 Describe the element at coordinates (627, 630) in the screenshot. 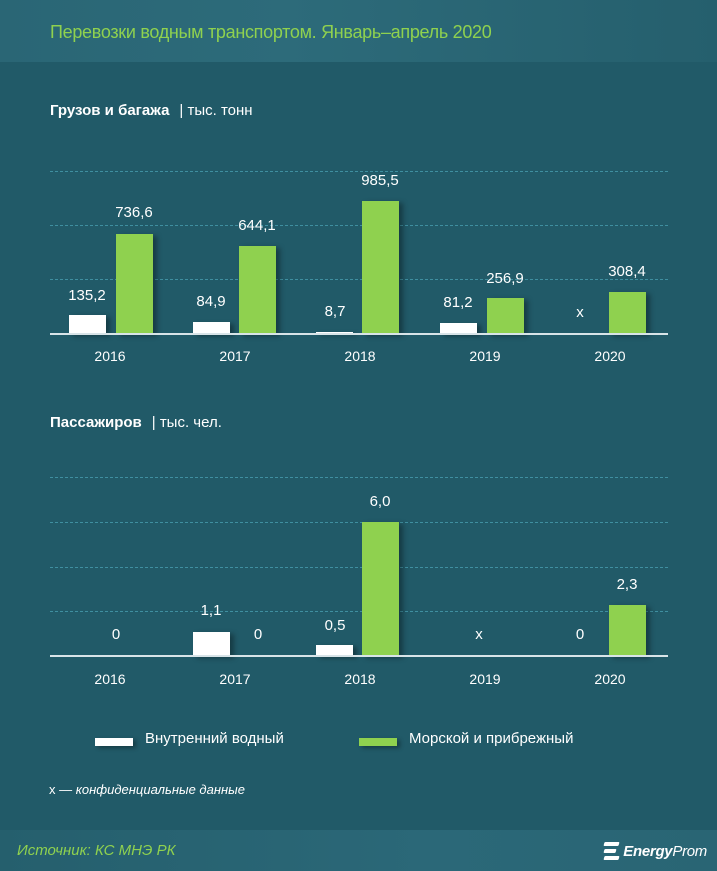

I see `passengers-bar-sea-2020` at that location.